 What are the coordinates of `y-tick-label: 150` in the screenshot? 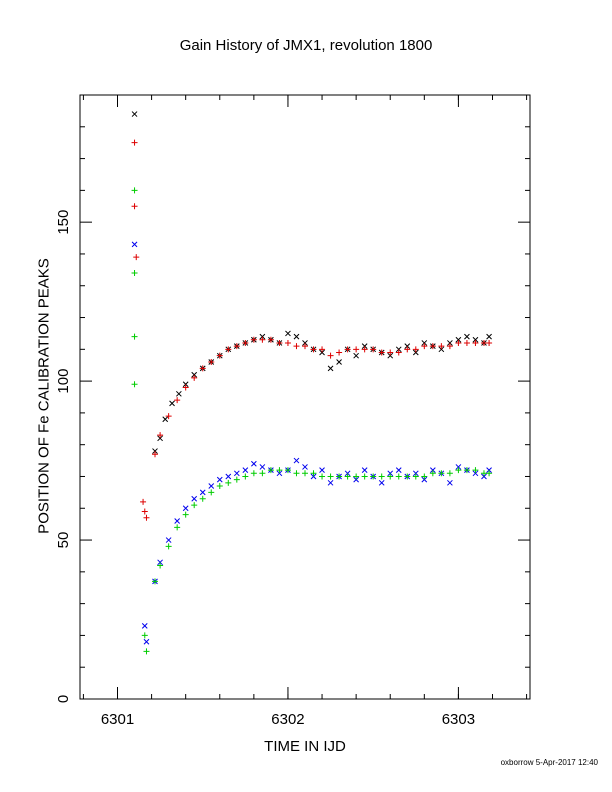 It's located at (63, 222).